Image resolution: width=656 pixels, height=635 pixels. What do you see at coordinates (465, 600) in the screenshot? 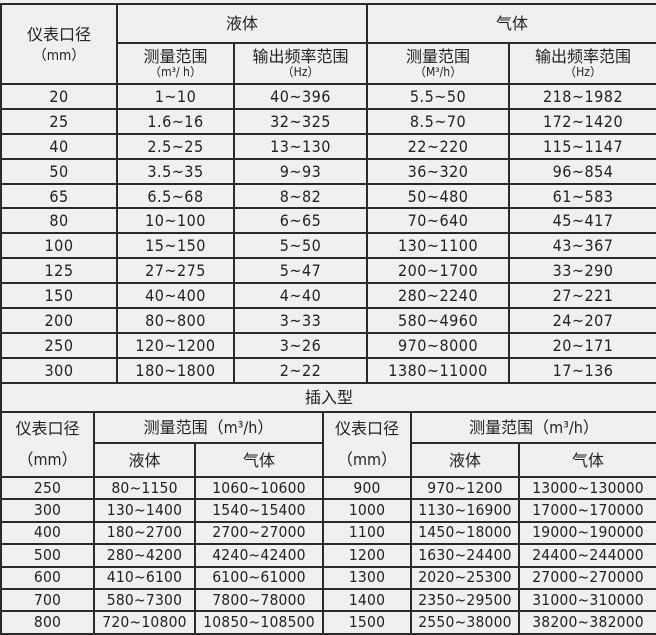
I see `table-cell: 2350~29500` at bounding box center [465, 600].